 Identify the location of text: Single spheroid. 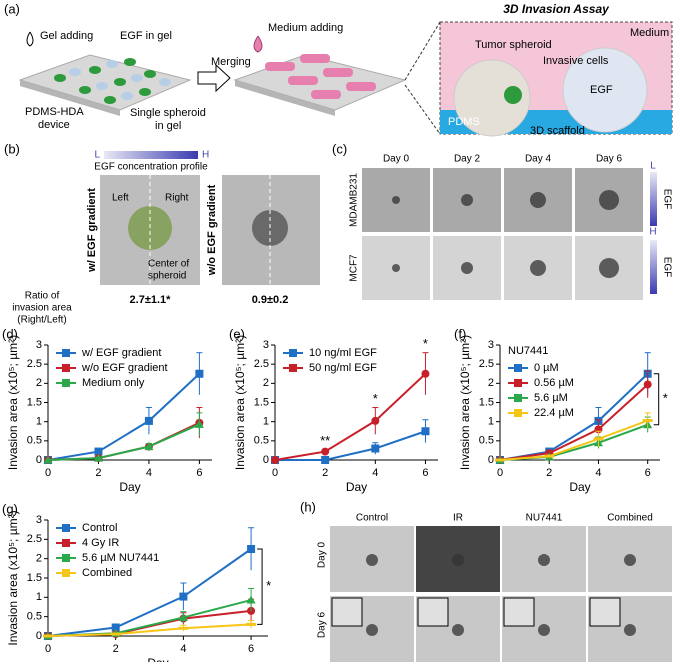
(168, 113).